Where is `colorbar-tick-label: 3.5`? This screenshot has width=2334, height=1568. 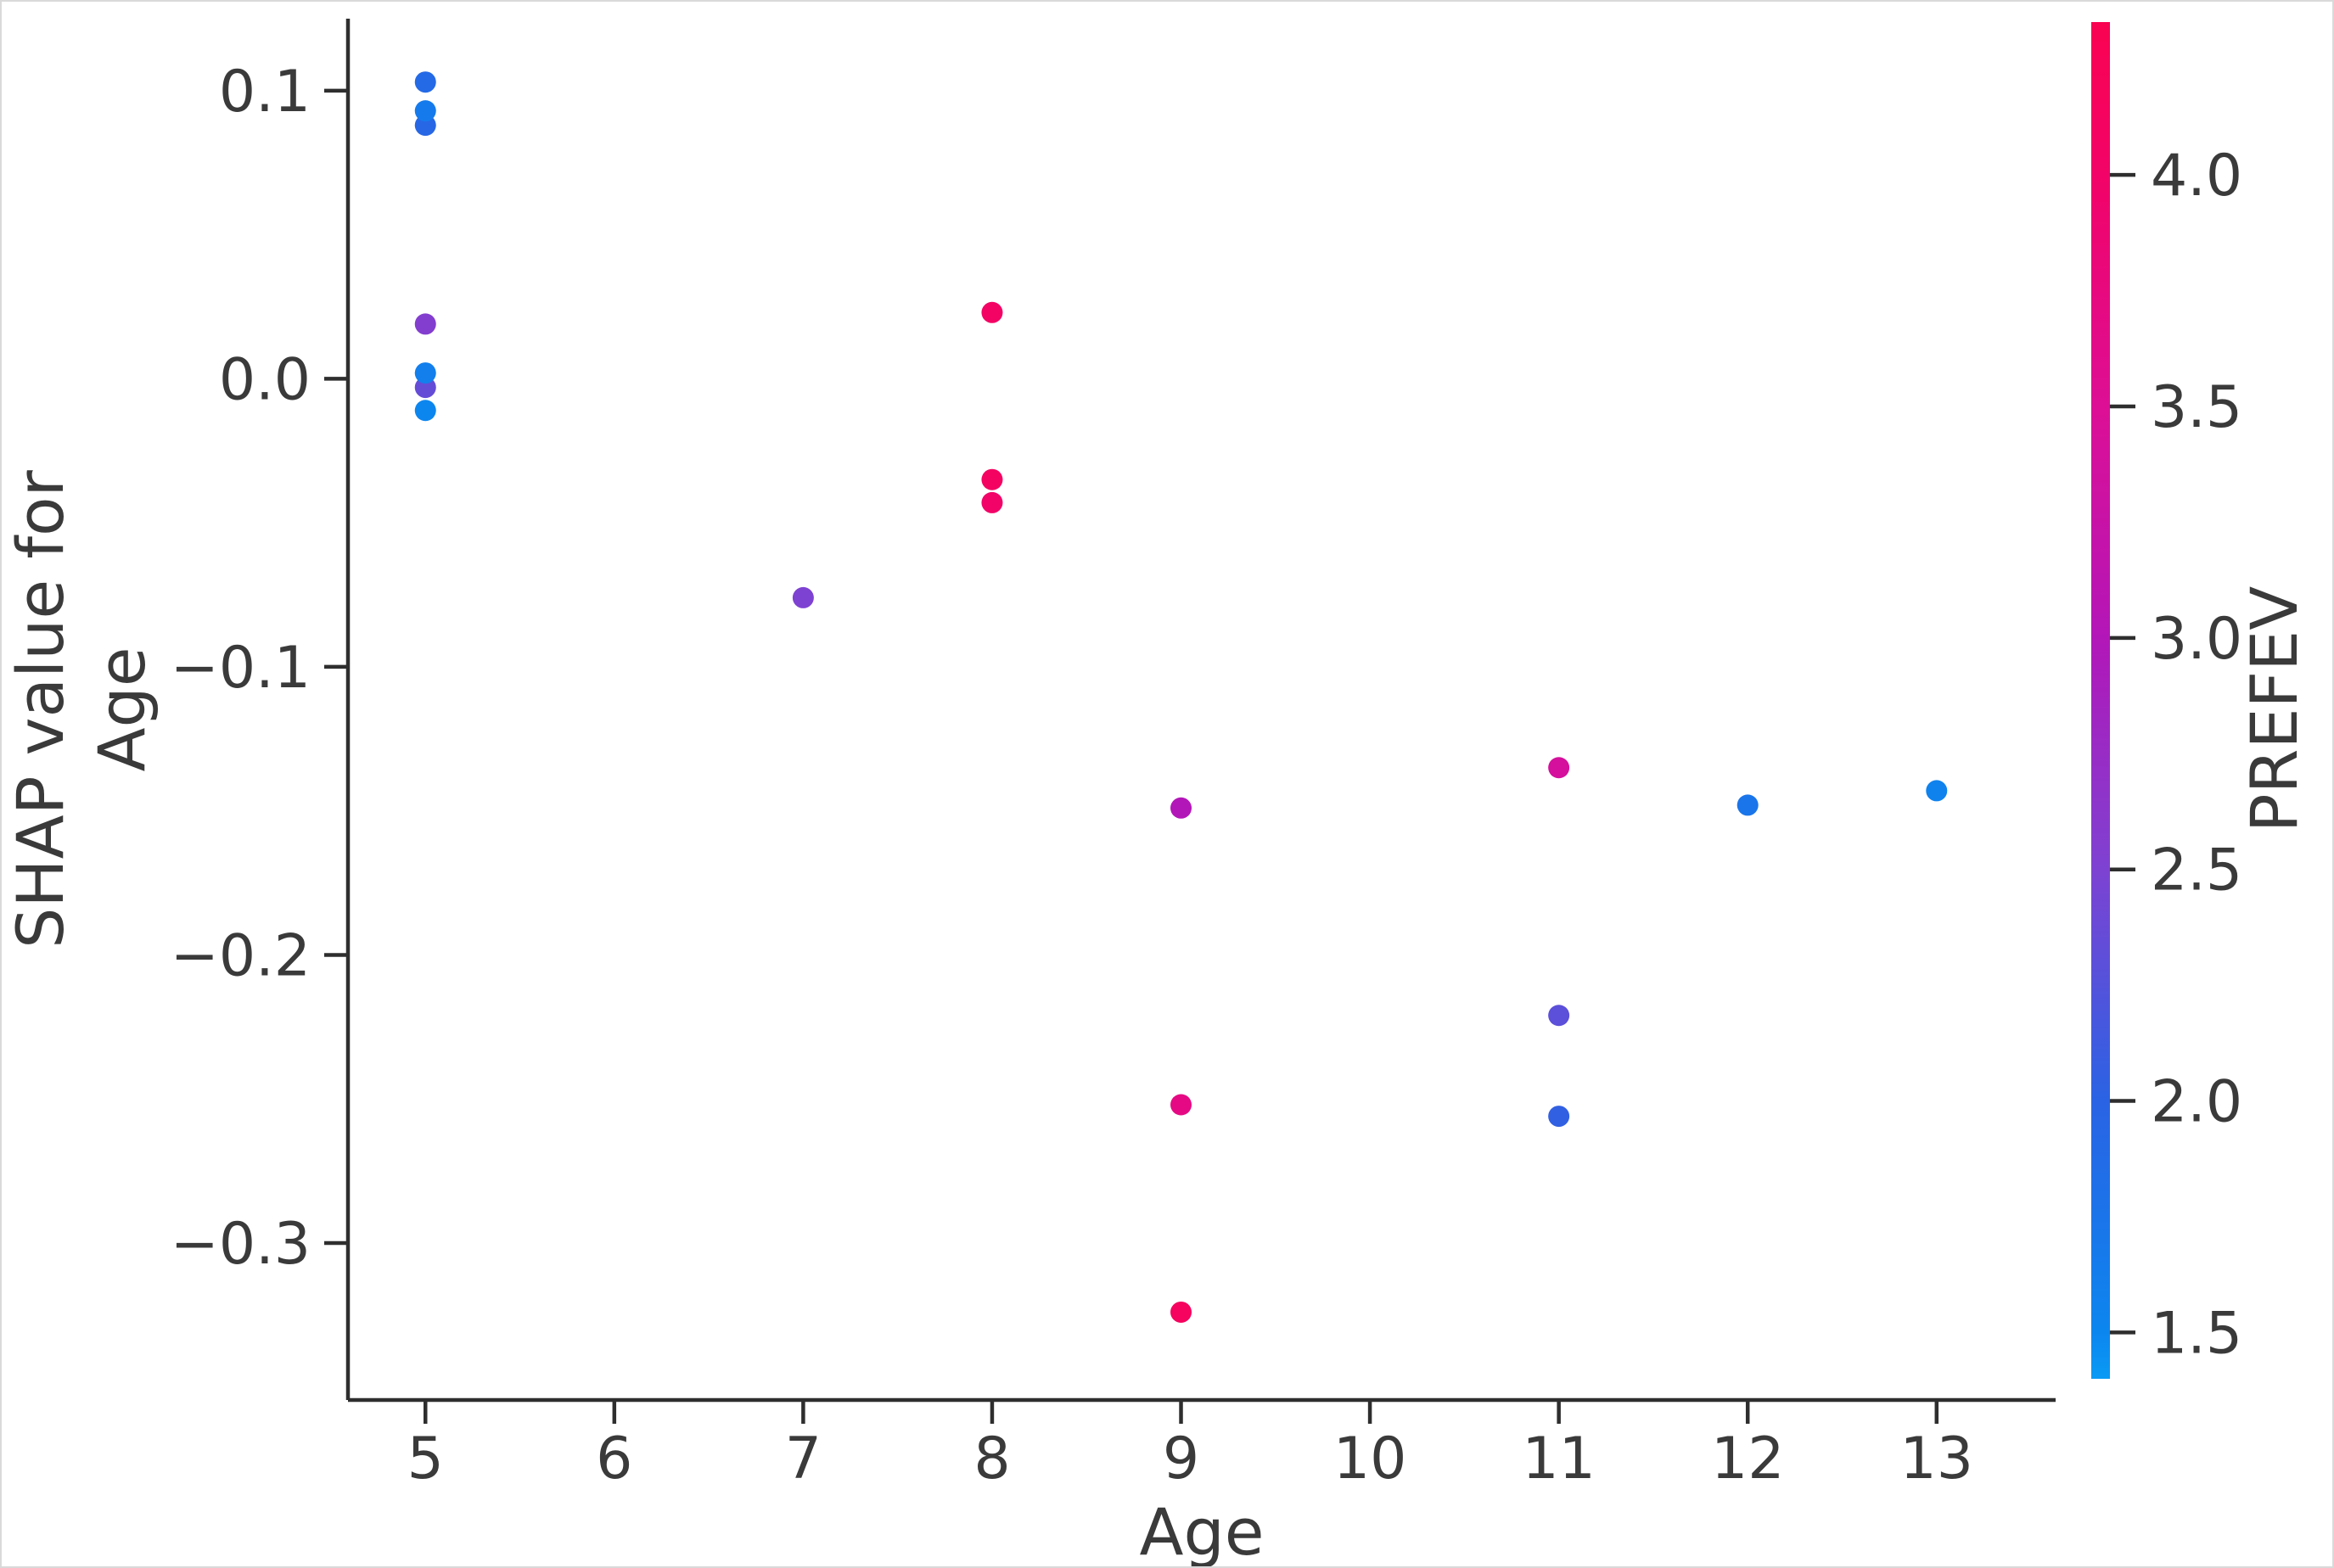 colorbar-tick-label: 3.5 is located at coordinates (2196, 408).